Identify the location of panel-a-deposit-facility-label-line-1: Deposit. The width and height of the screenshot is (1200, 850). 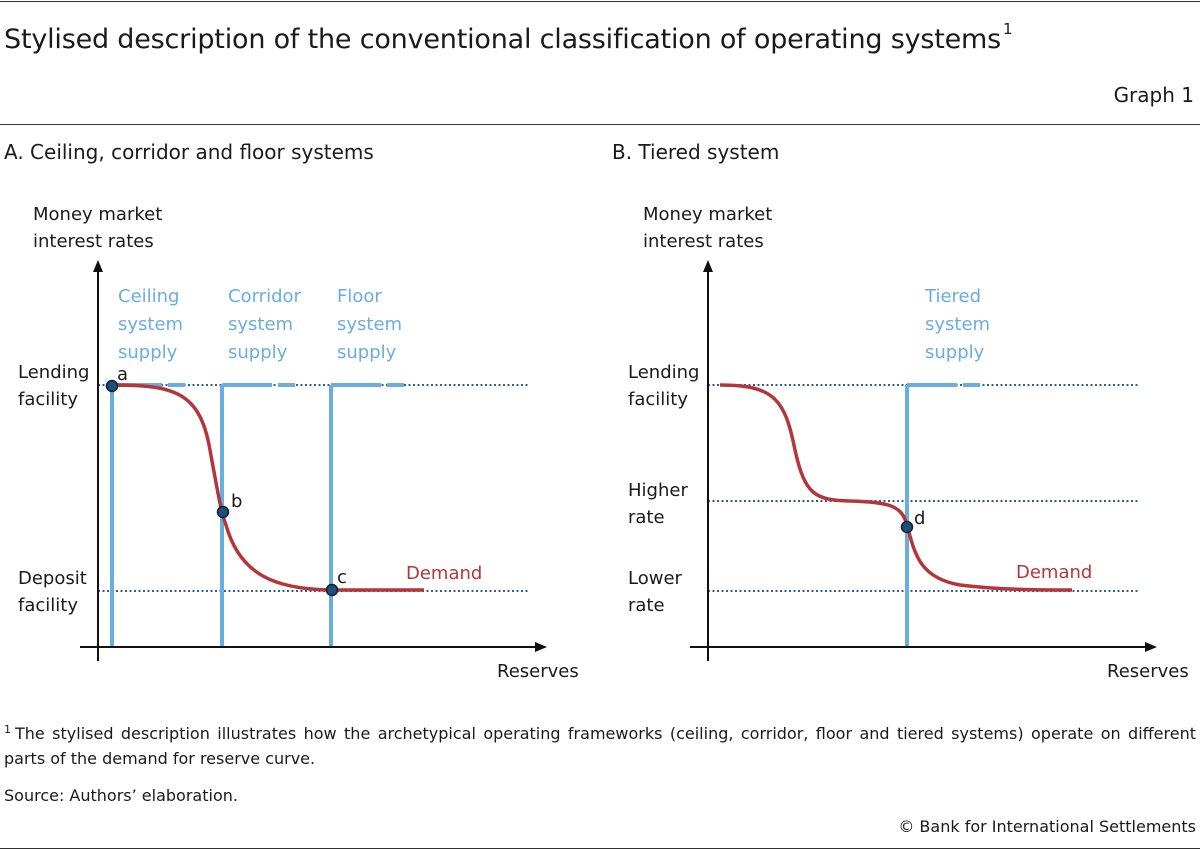
(52, 578).